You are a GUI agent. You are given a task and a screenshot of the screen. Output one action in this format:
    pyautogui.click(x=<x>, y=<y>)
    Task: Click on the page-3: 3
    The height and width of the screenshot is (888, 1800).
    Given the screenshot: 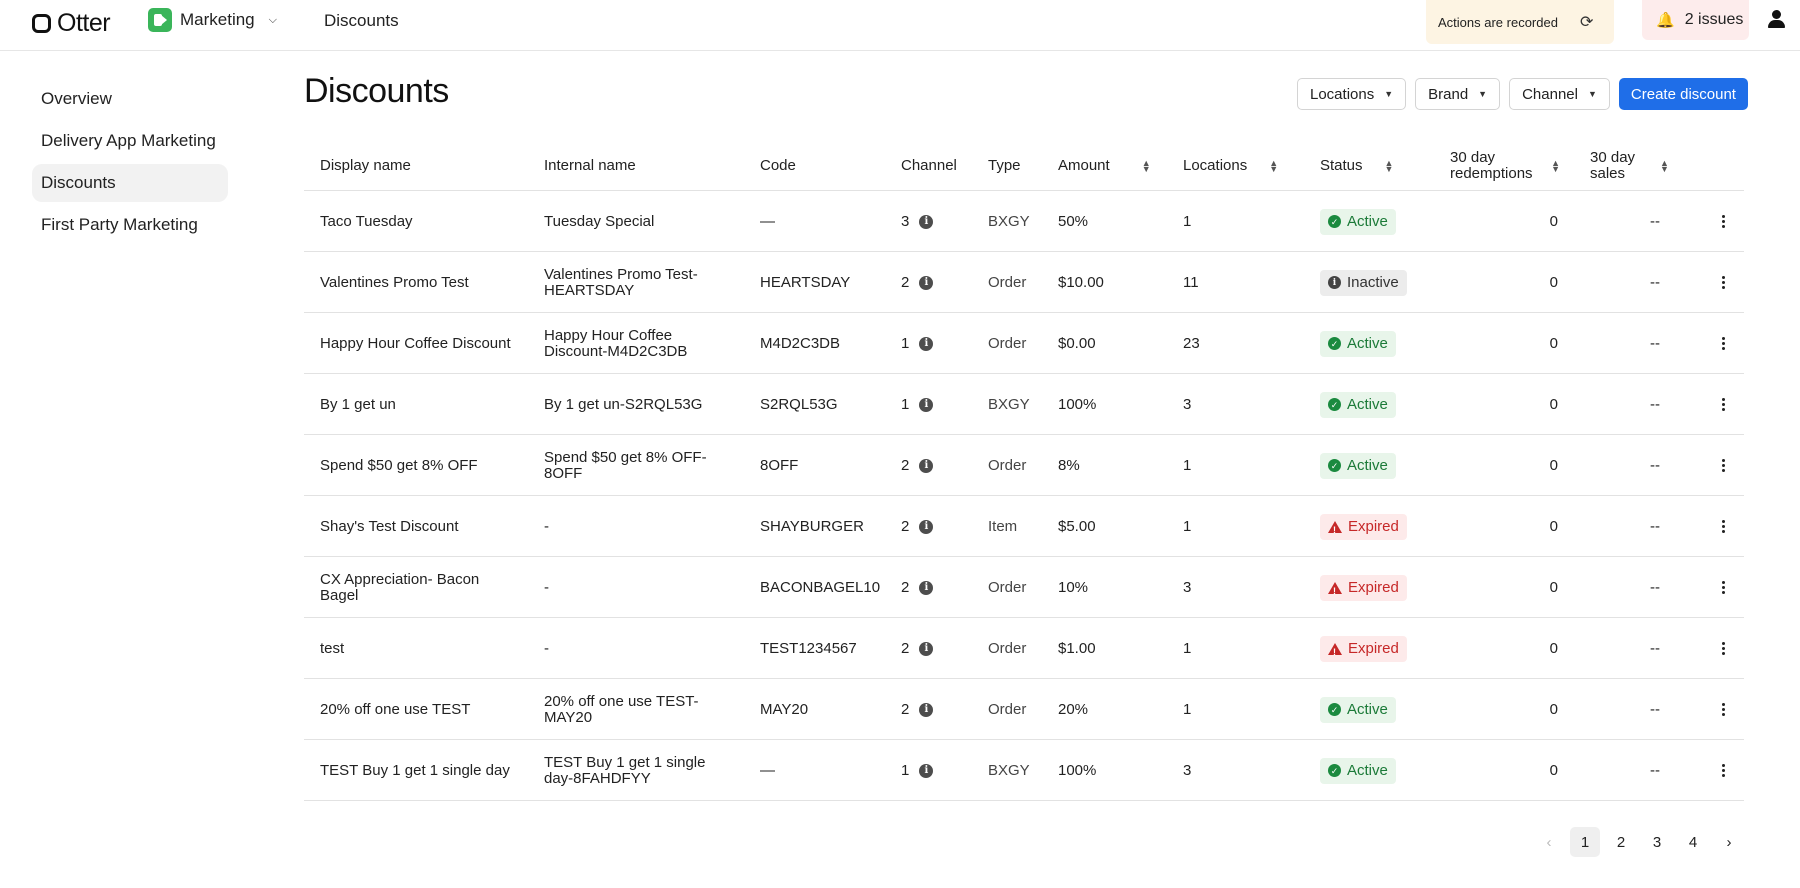 What is the action you would take?
    pyautogui.click(x=1657, y=842)
    